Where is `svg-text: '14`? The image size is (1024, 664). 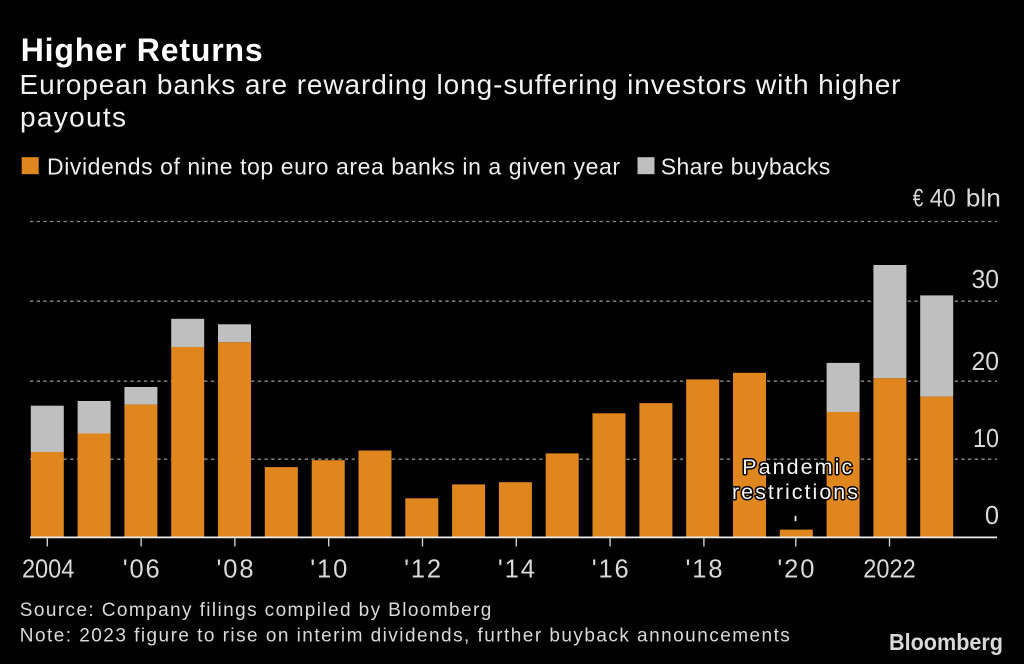 svg-text: '14 is located at coordinates (516, 570).